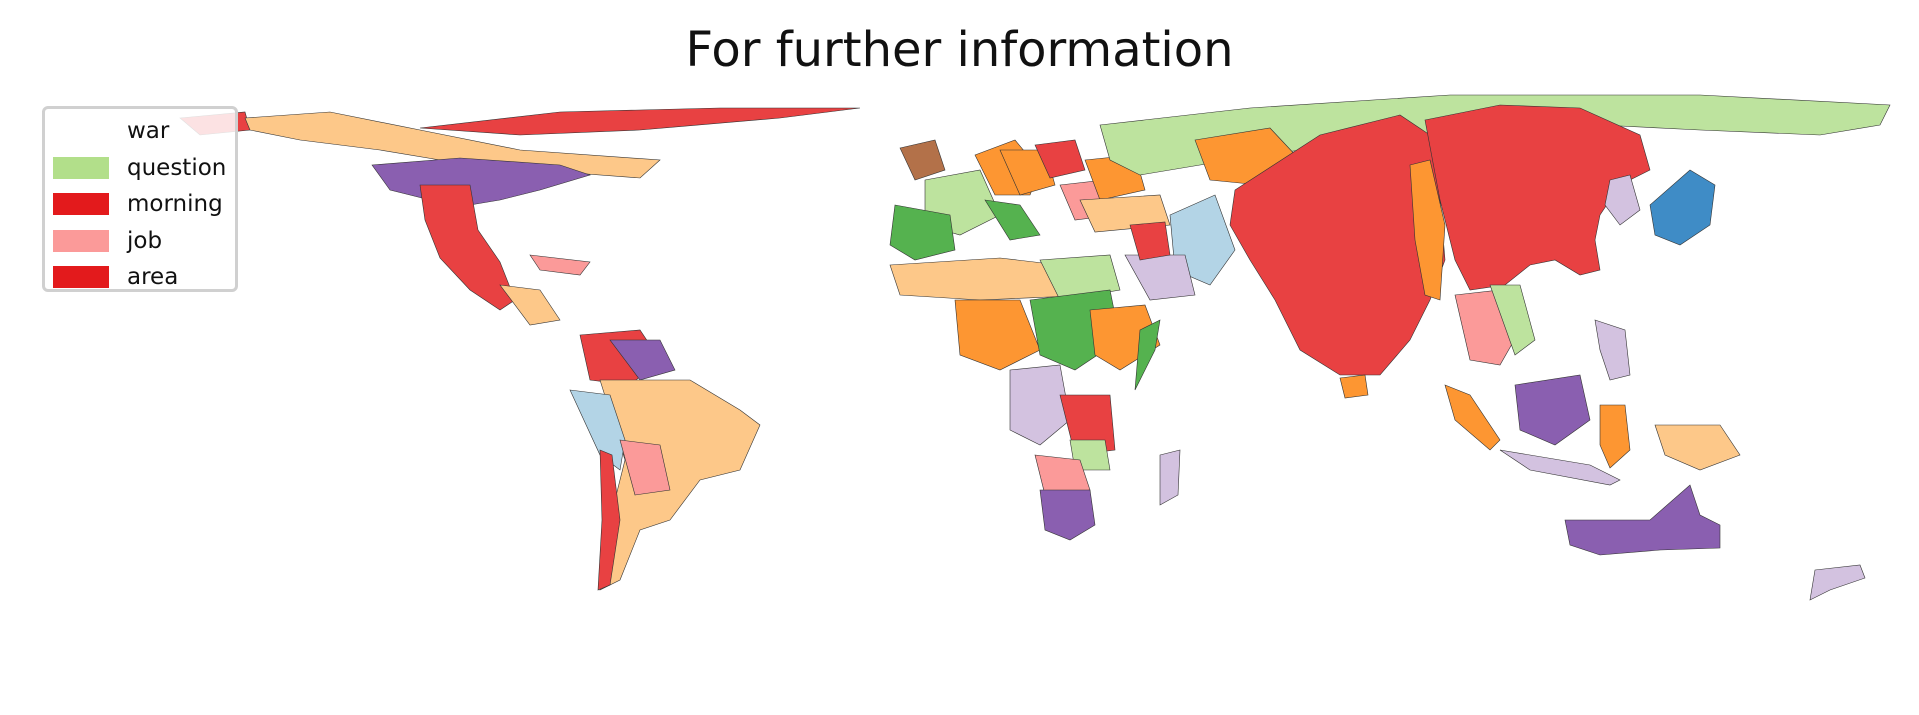  I want to click on region-madagascar, so click(1170, 477).